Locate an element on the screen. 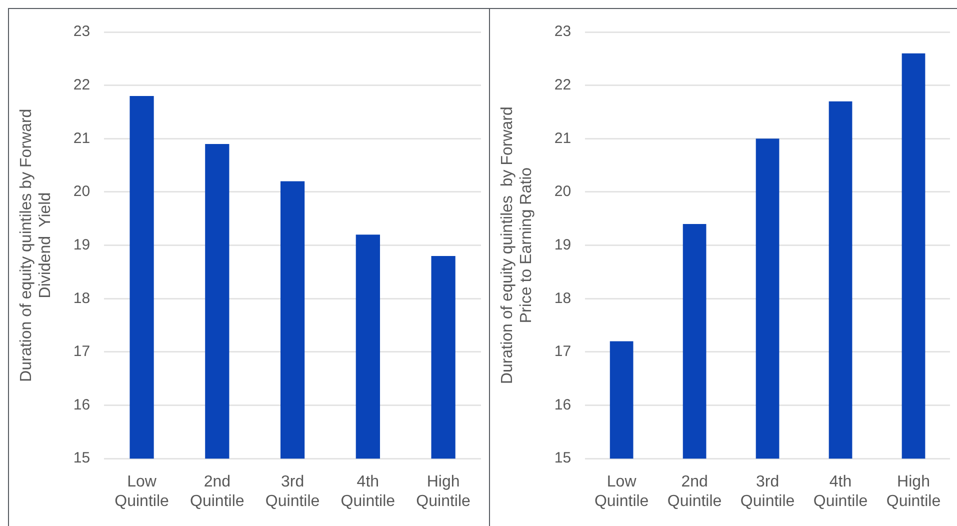  y-axis-title: Duration of equity quintiles by Forward Dividend Yield is located at coordinates (36, 245).